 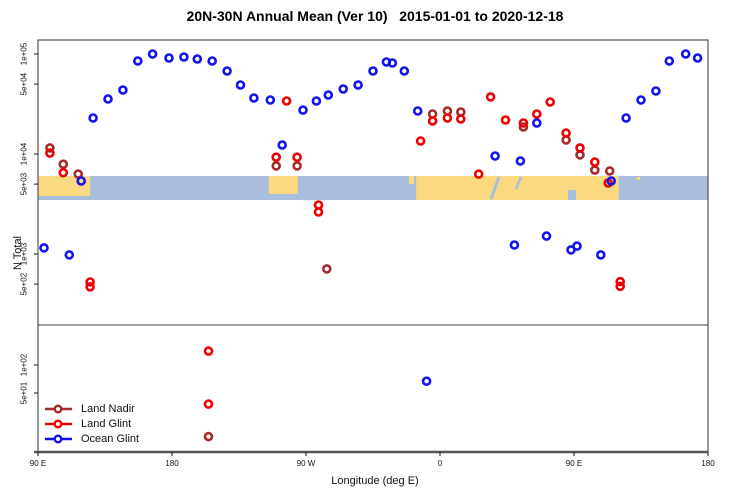 I want to click on legend-item-label: Ocean Glint, so click(x=110, y=438).